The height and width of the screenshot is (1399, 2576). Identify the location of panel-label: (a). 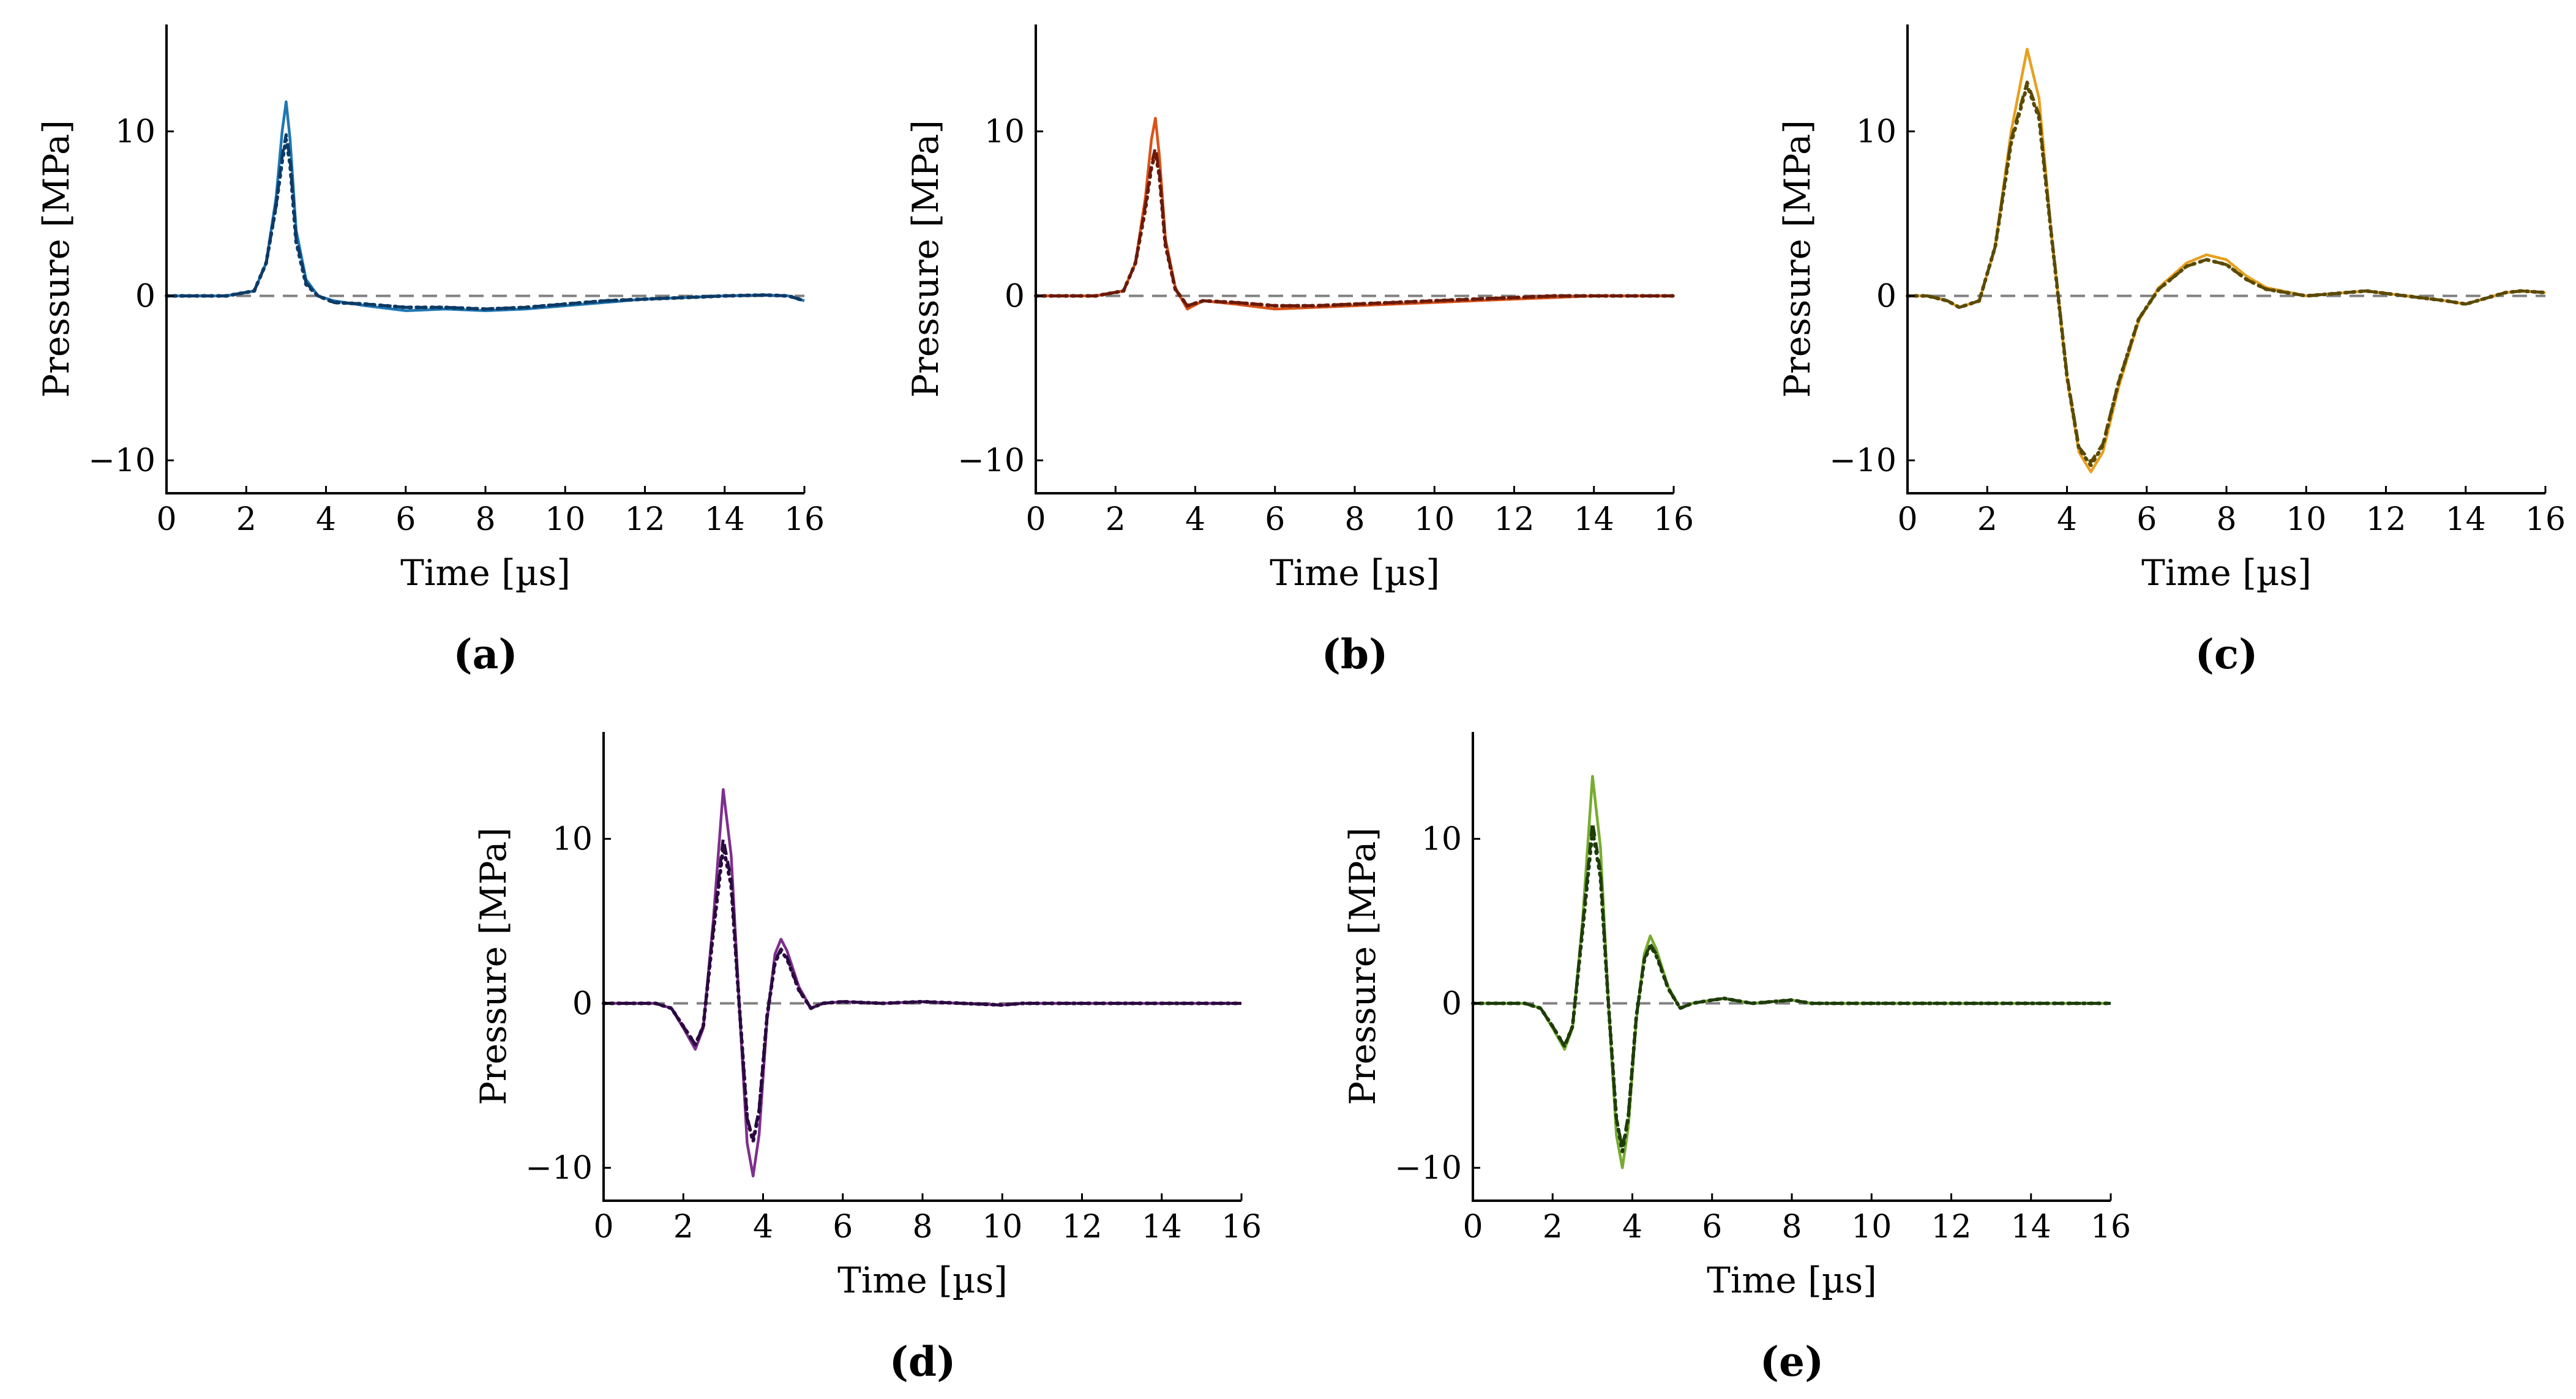
(485, 654).